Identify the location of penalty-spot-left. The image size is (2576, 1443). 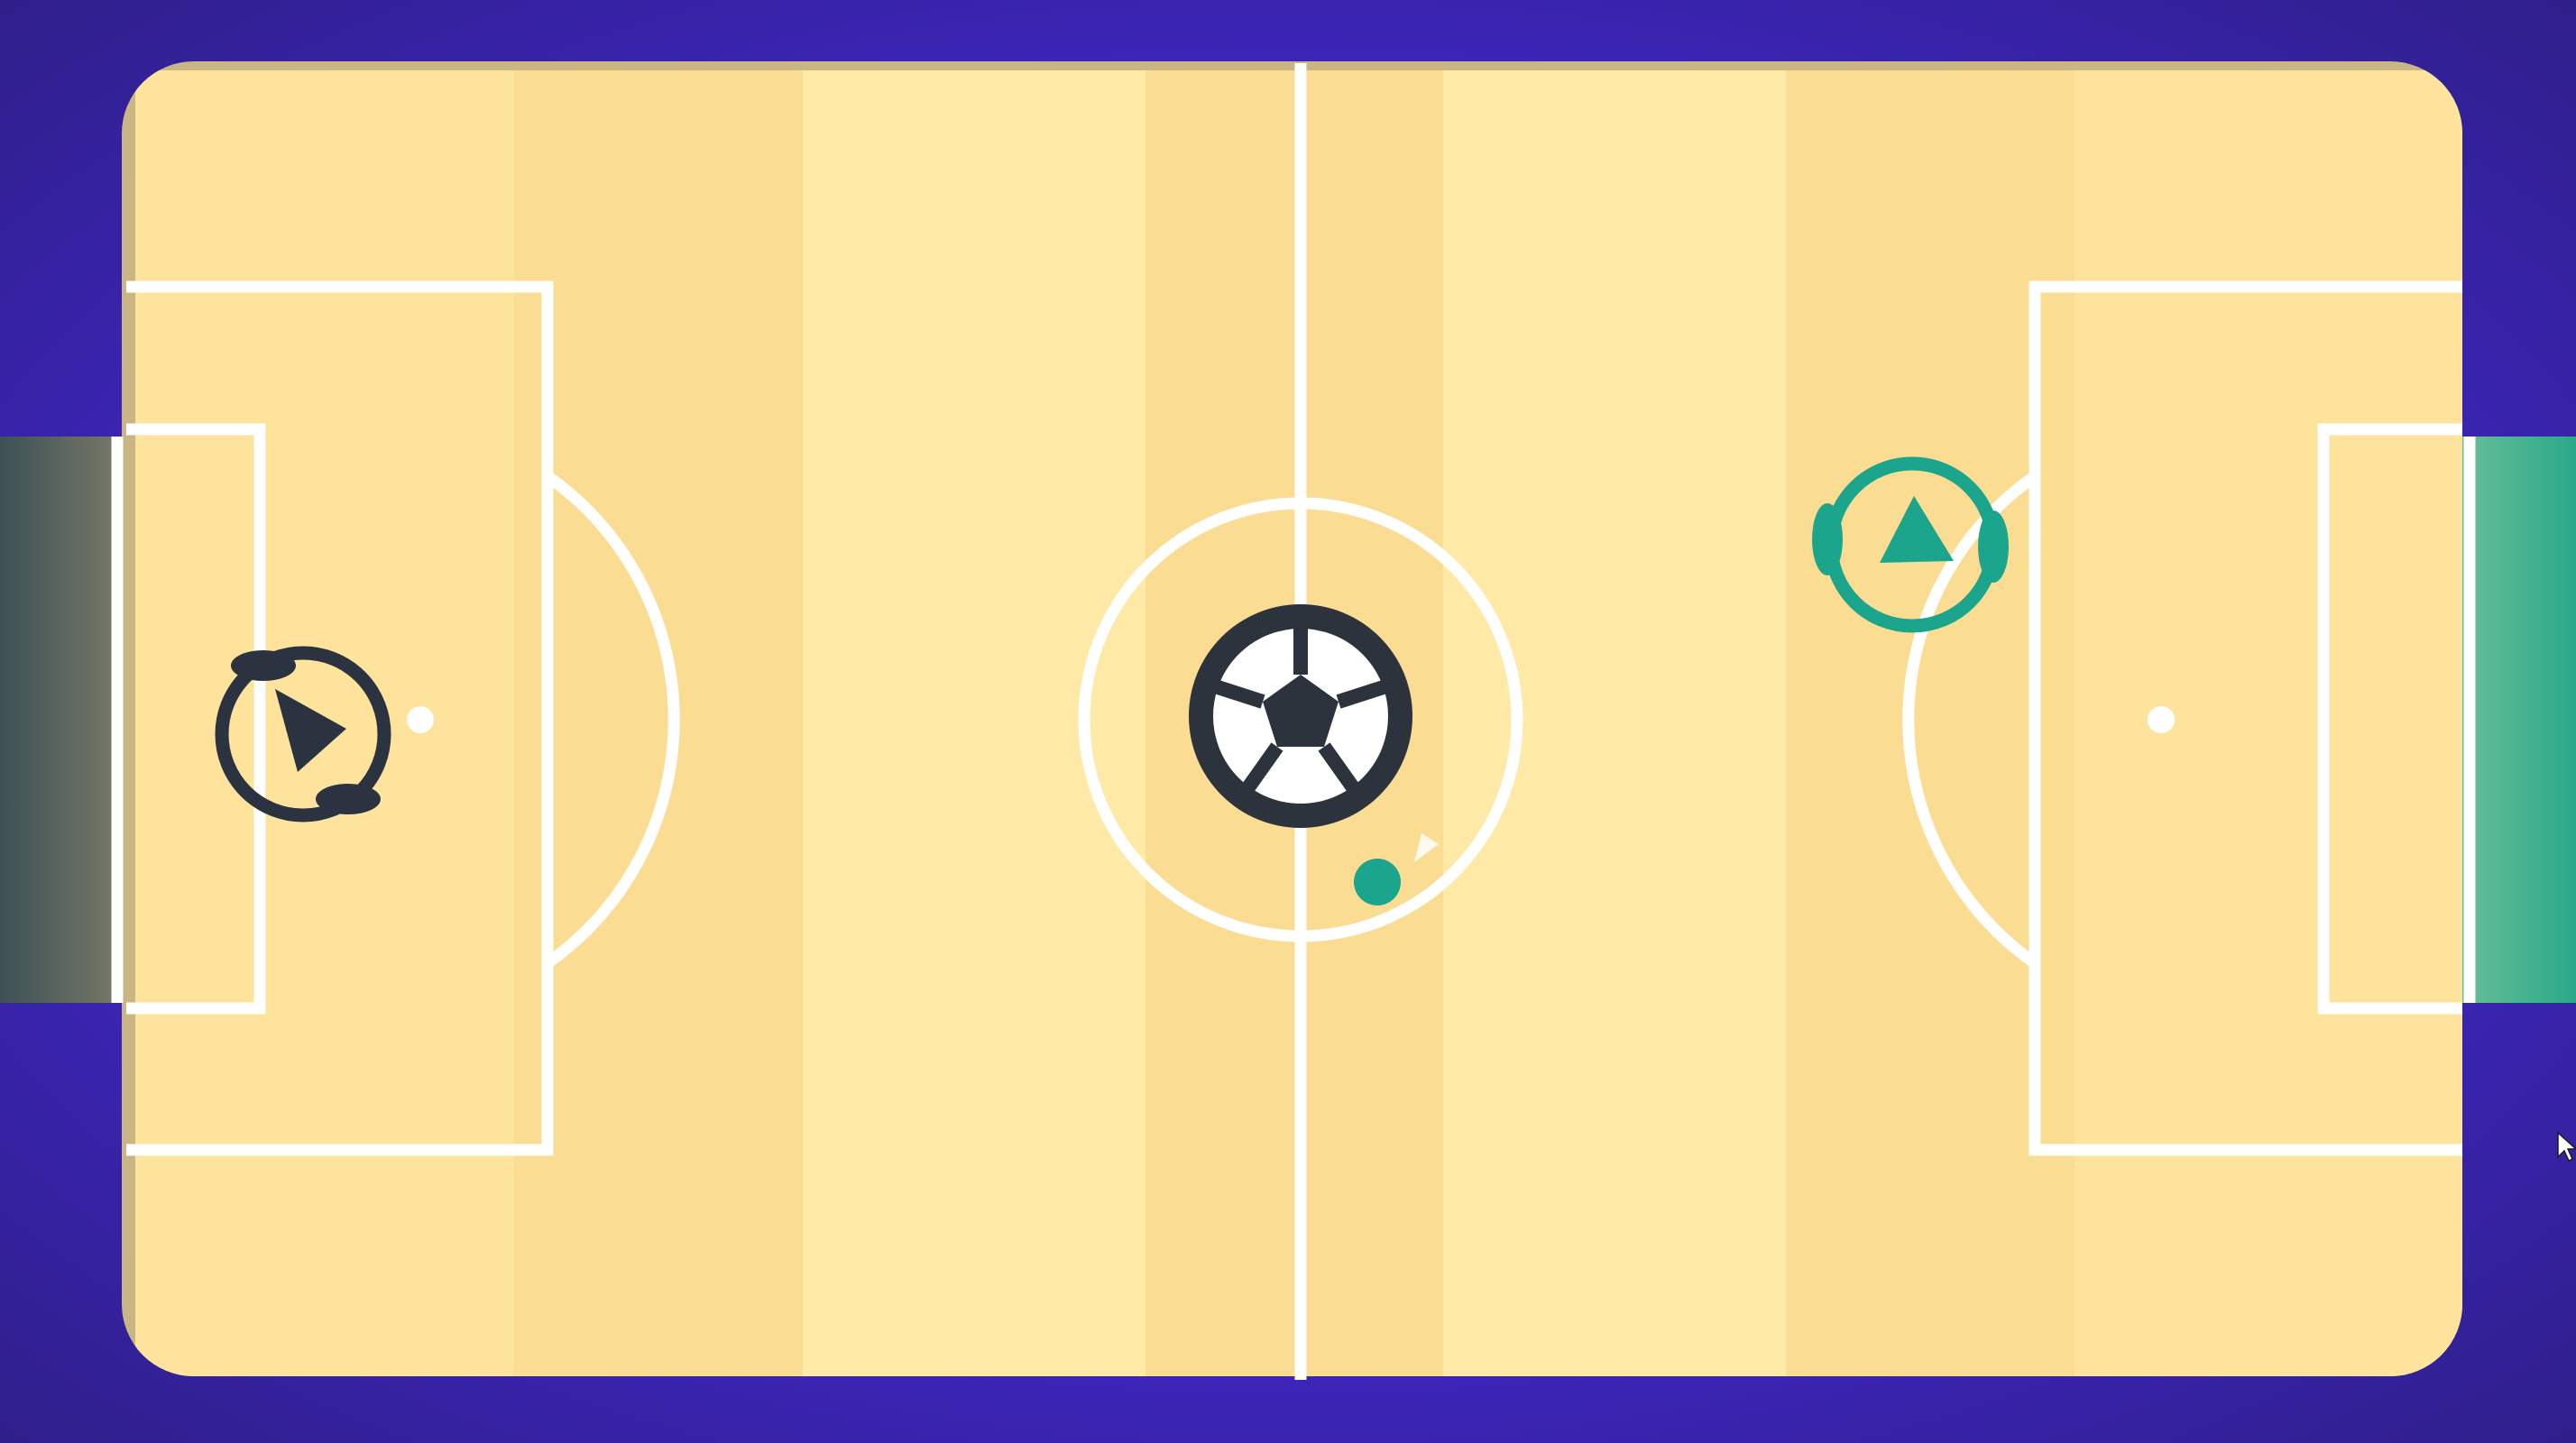
(420, 719).